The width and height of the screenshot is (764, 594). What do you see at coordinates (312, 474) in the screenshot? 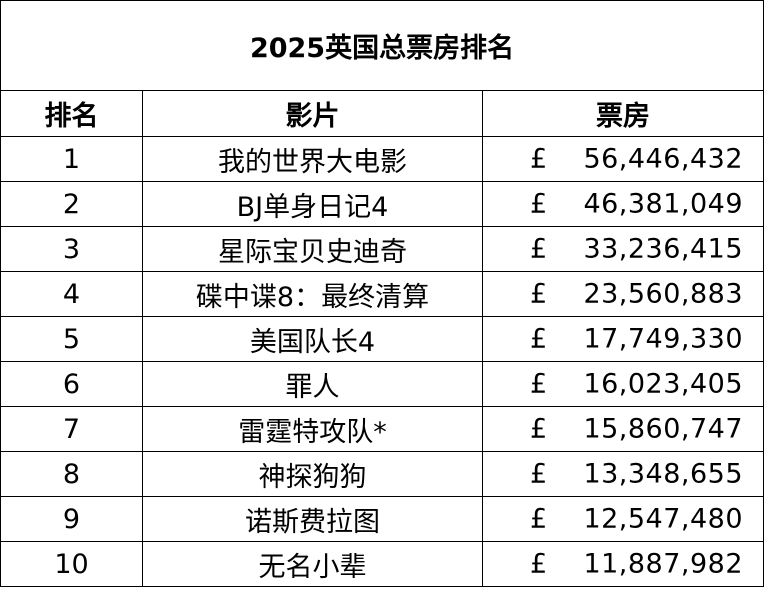
I see `film-cell: 神探狗狗` at bounding box center [312, 474].